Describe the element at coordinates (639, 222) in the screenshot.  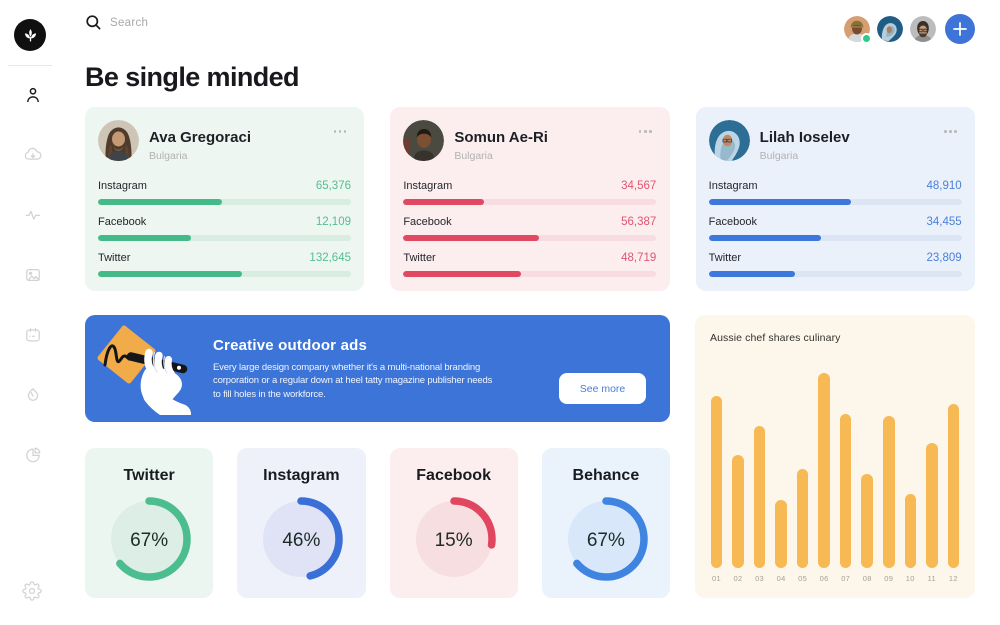
I see `stat-value: 56,387` at that location.